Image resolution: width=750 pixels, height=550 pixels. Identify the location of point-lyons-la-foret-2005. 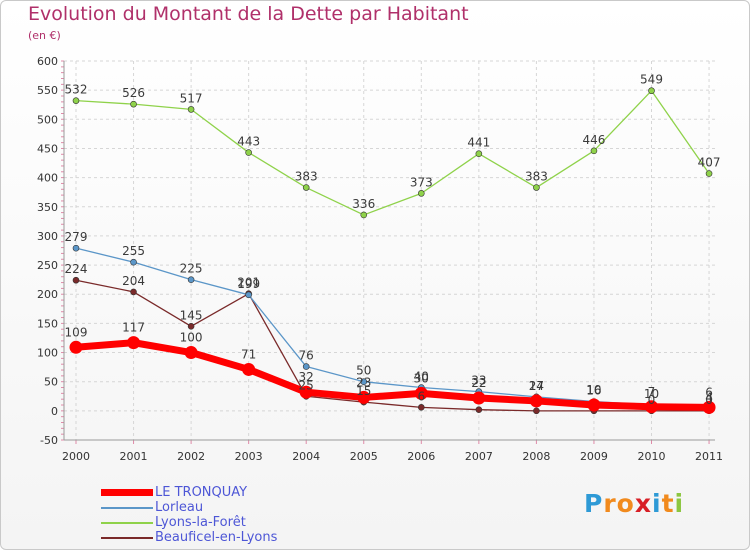
(364, 215).